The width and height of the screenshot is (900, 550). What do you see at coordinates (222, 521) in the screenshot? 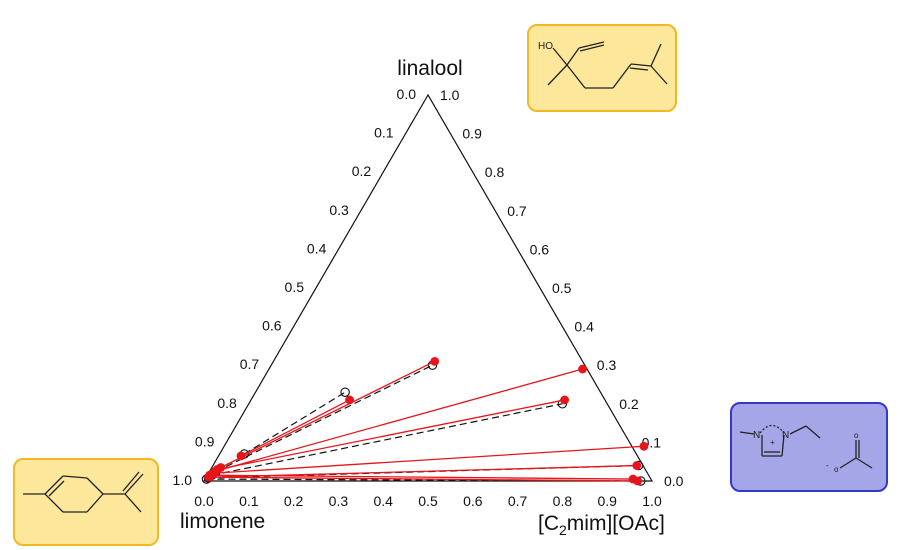
I see `vertex-label-limonene: limonene` at bounding box center [222, 521].